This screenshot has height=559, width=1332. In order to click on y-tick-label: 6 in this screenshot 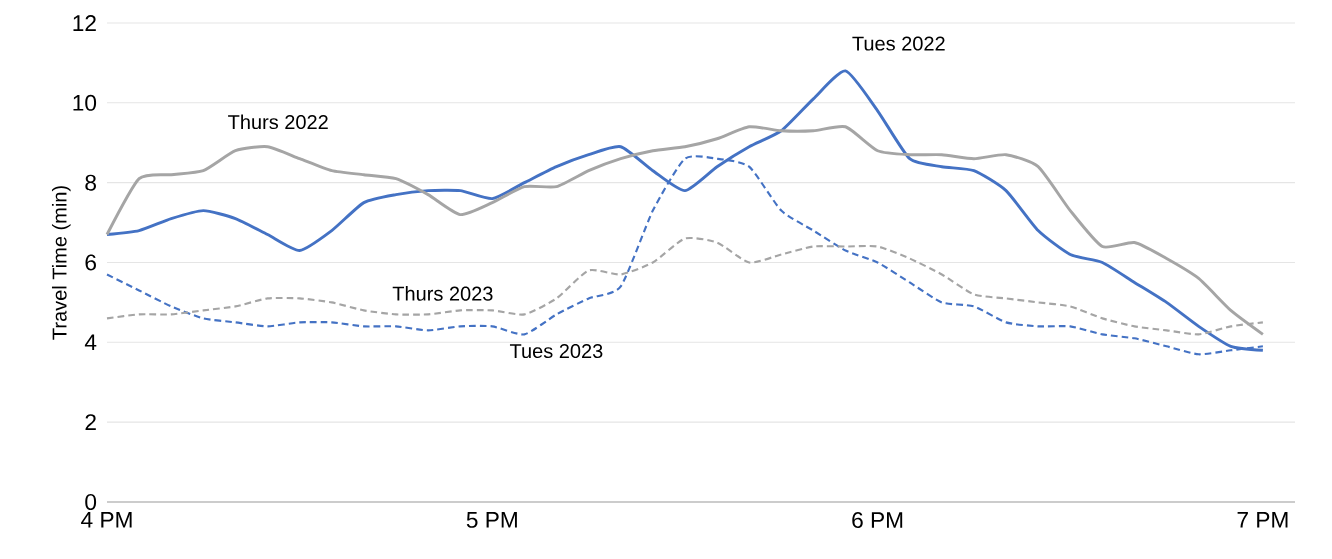, I will do `click(90, 262)`.